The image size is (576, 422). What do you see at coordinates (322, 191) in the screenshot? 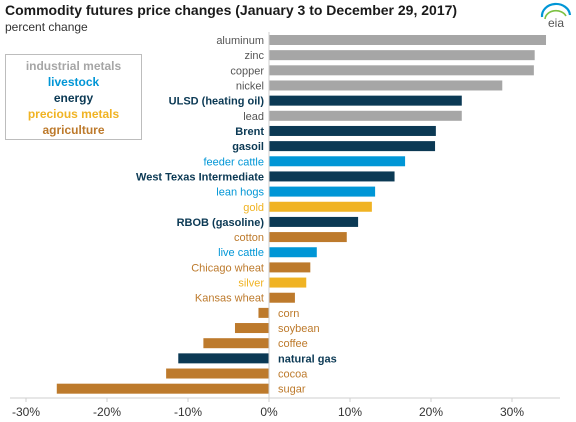
I see `bar-lean-hogs` at bounding box center [322, 191].